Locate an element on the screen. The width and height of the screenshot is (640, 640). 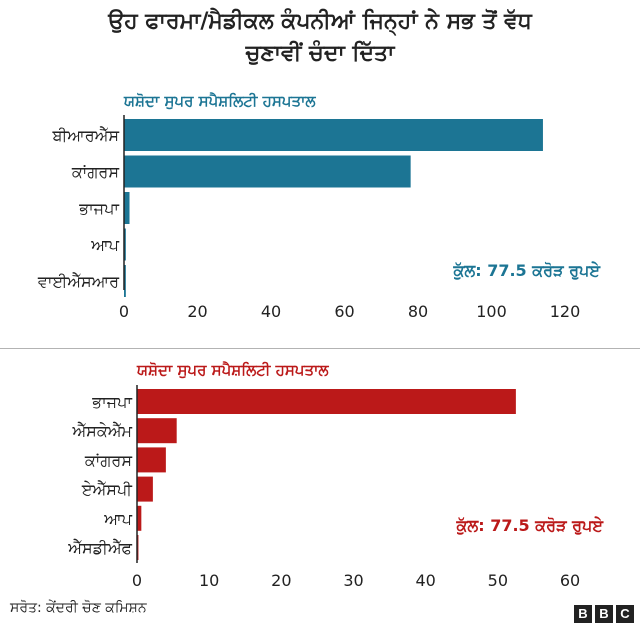
bbc-logo-letter: C is located at coordinates (625, 614).